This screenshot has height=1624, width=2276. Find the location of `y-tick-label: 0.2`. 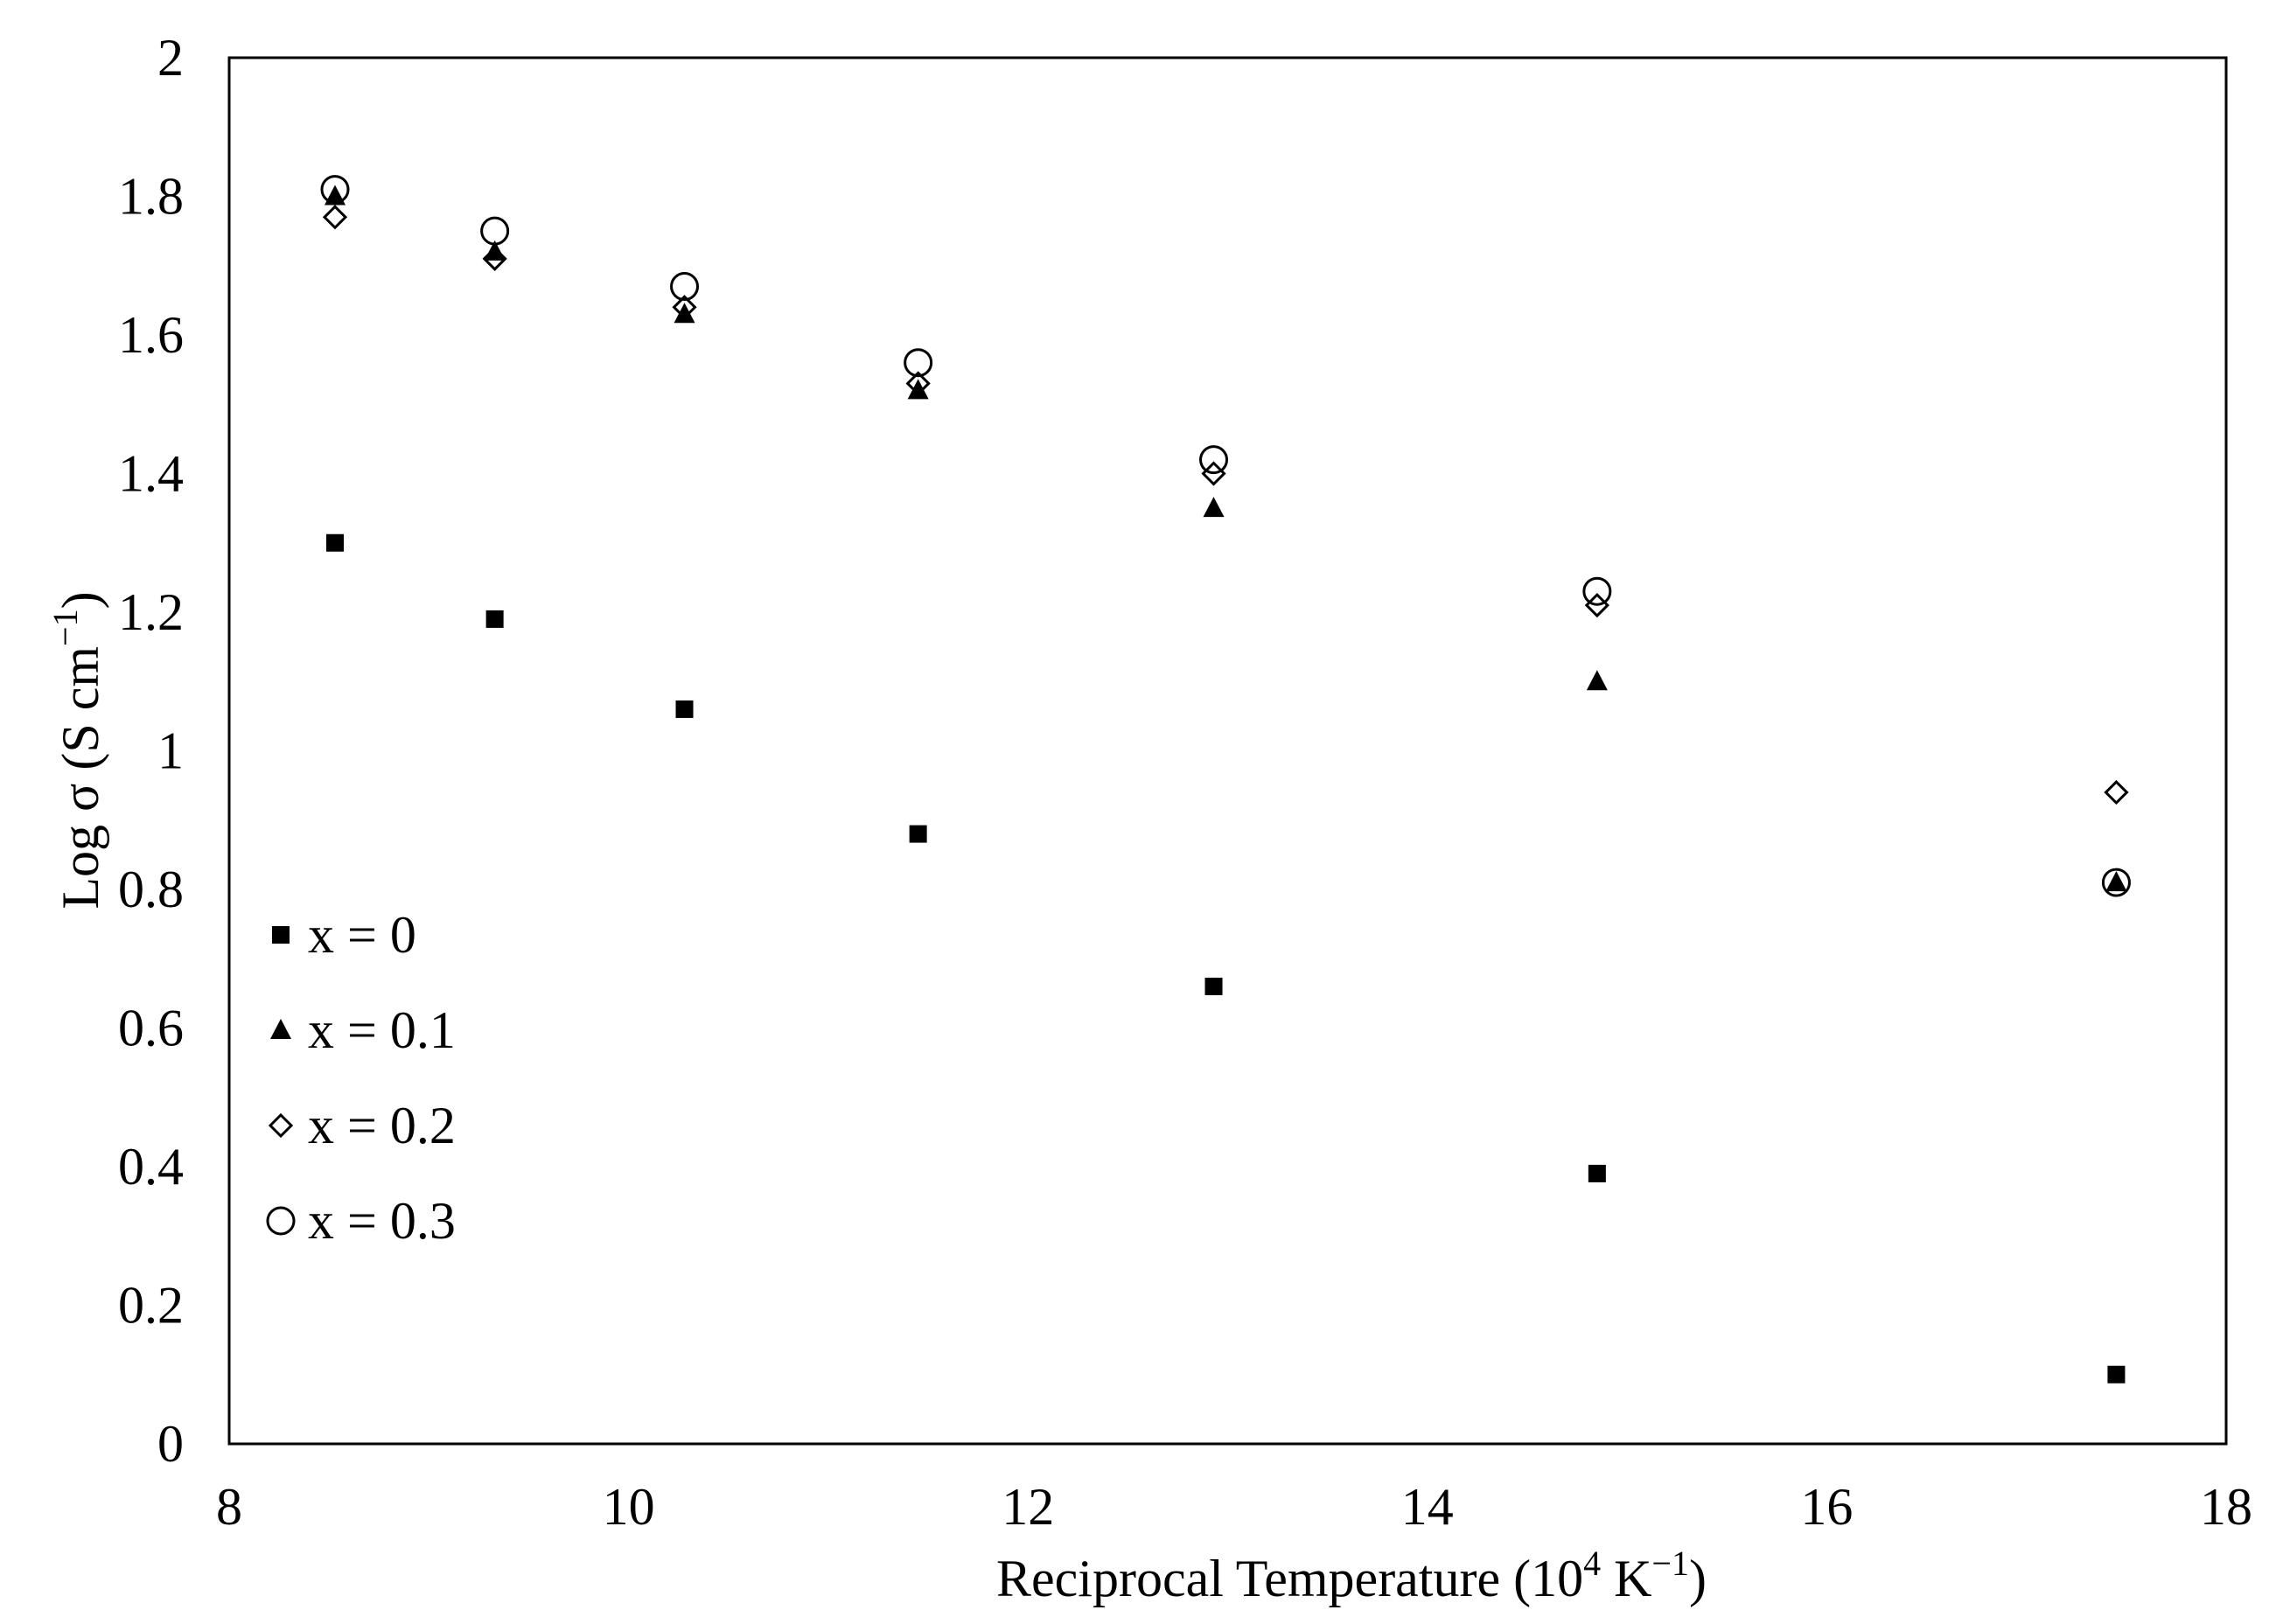

y-tick-label: 0.2 is located at coordinates (151, 1306).